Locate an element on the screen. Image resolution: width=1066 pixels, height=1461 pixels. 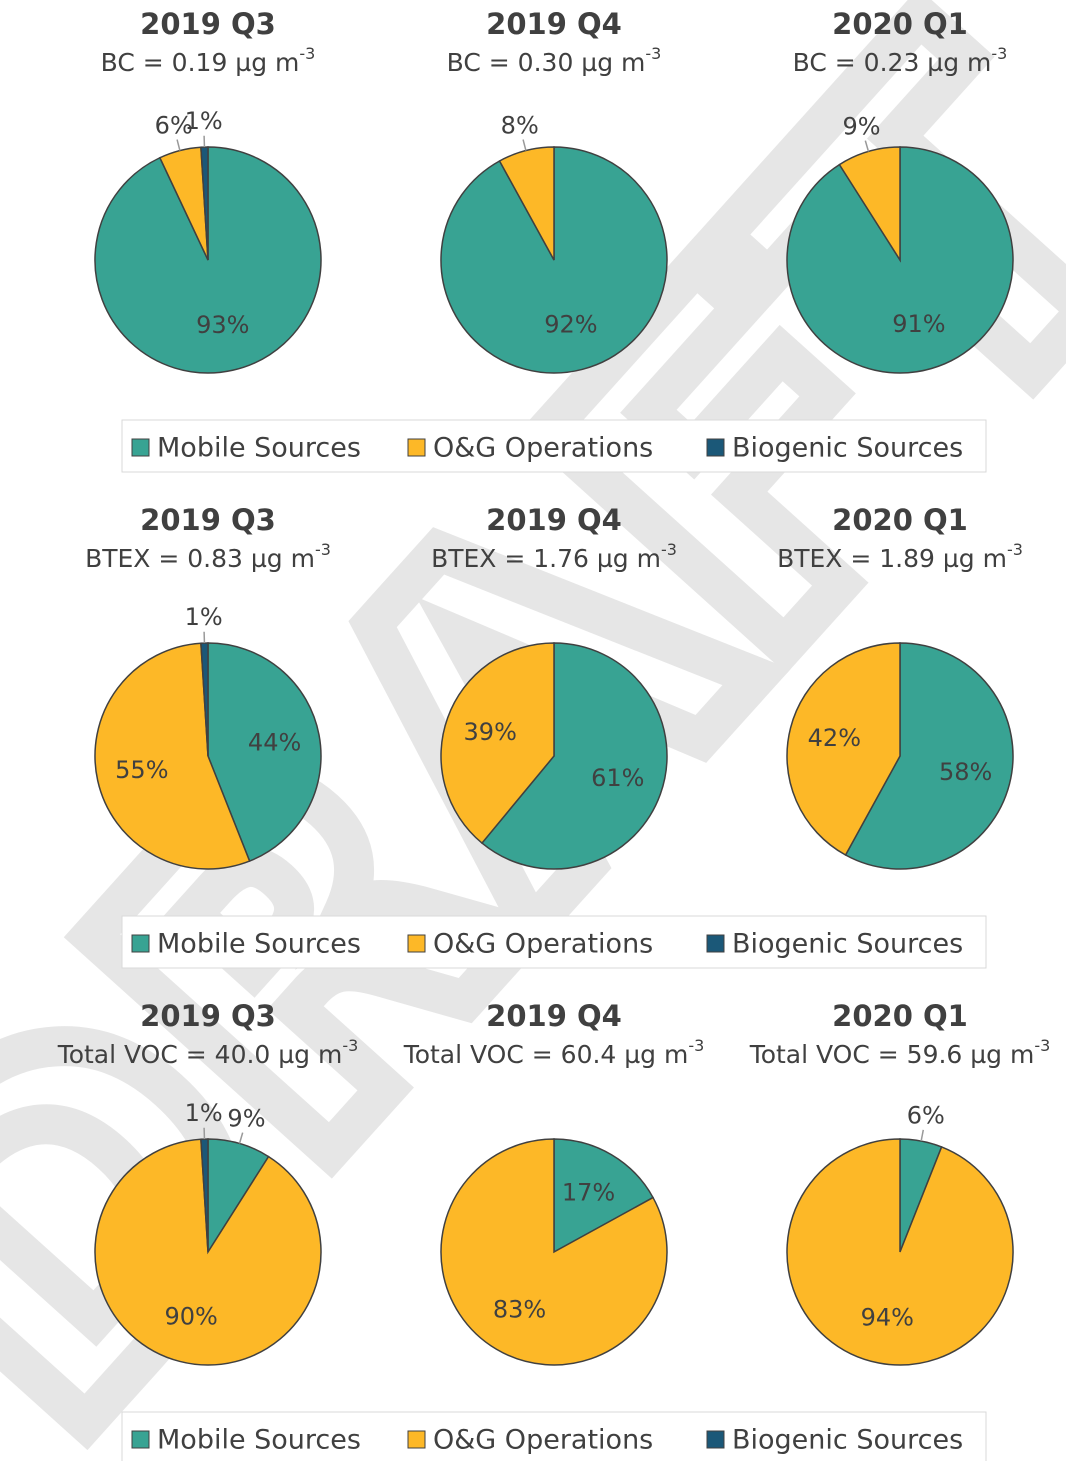
subtitle-text: BC = 0.23 µg m is located at coordinates (892, 62).